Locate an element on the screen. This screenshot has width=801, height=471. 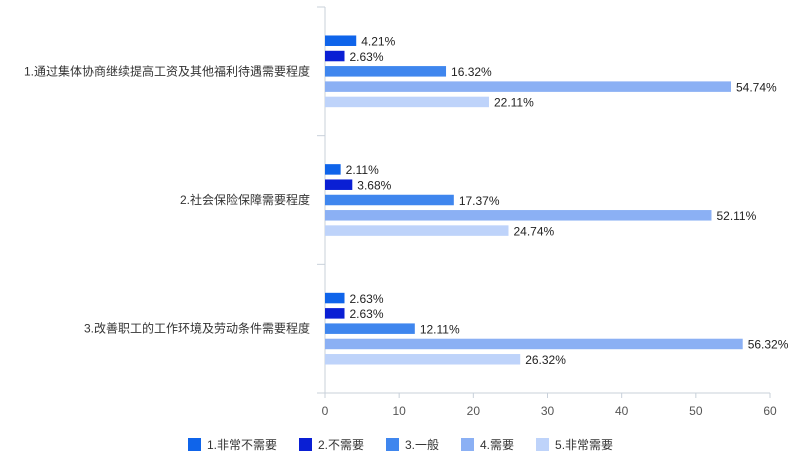
x-tick-label: 60 is located at coordinates (770, 411).